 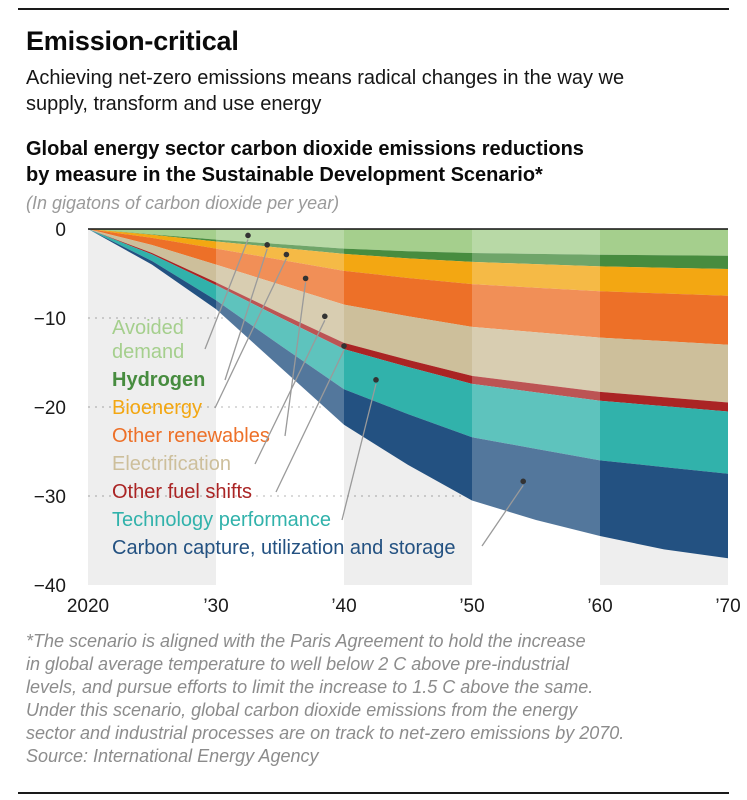 What do you see at coordinates (50, 497) in the screenshot?
I see `y-tick-label: −30` at bounding box center [50, 497].